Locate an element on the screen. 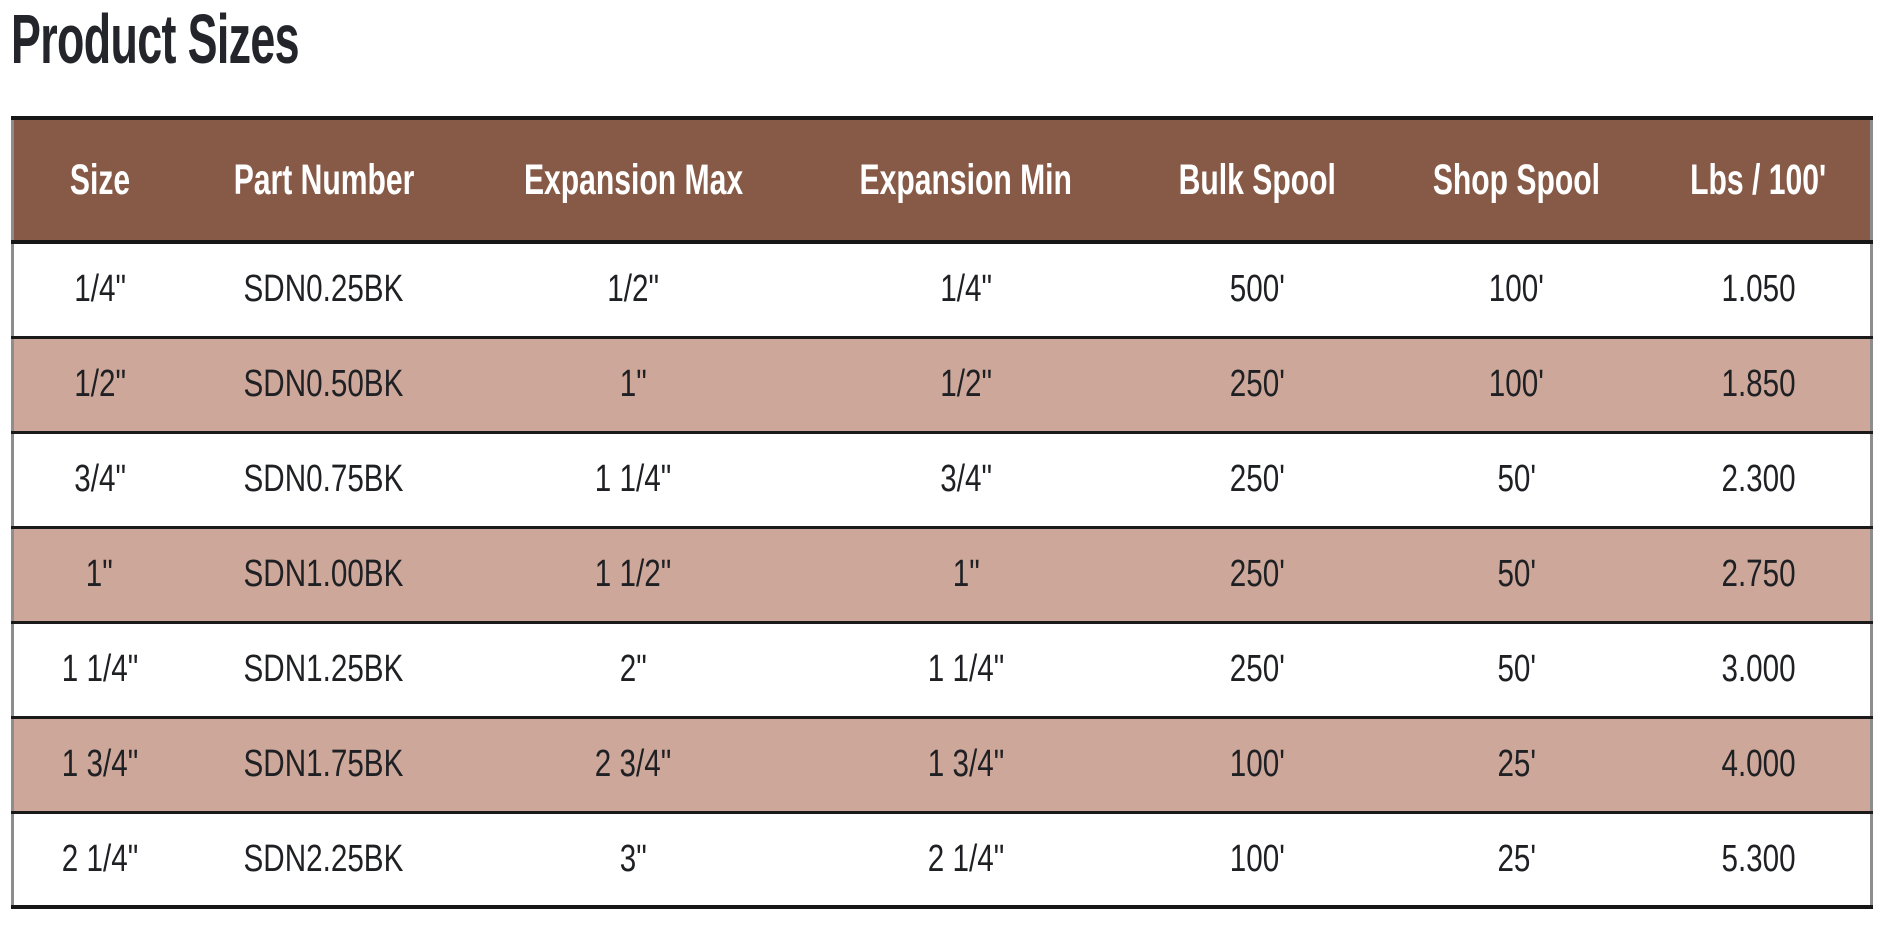  cell-expansion-min: 1/4" is located at coordinates (965, 289).